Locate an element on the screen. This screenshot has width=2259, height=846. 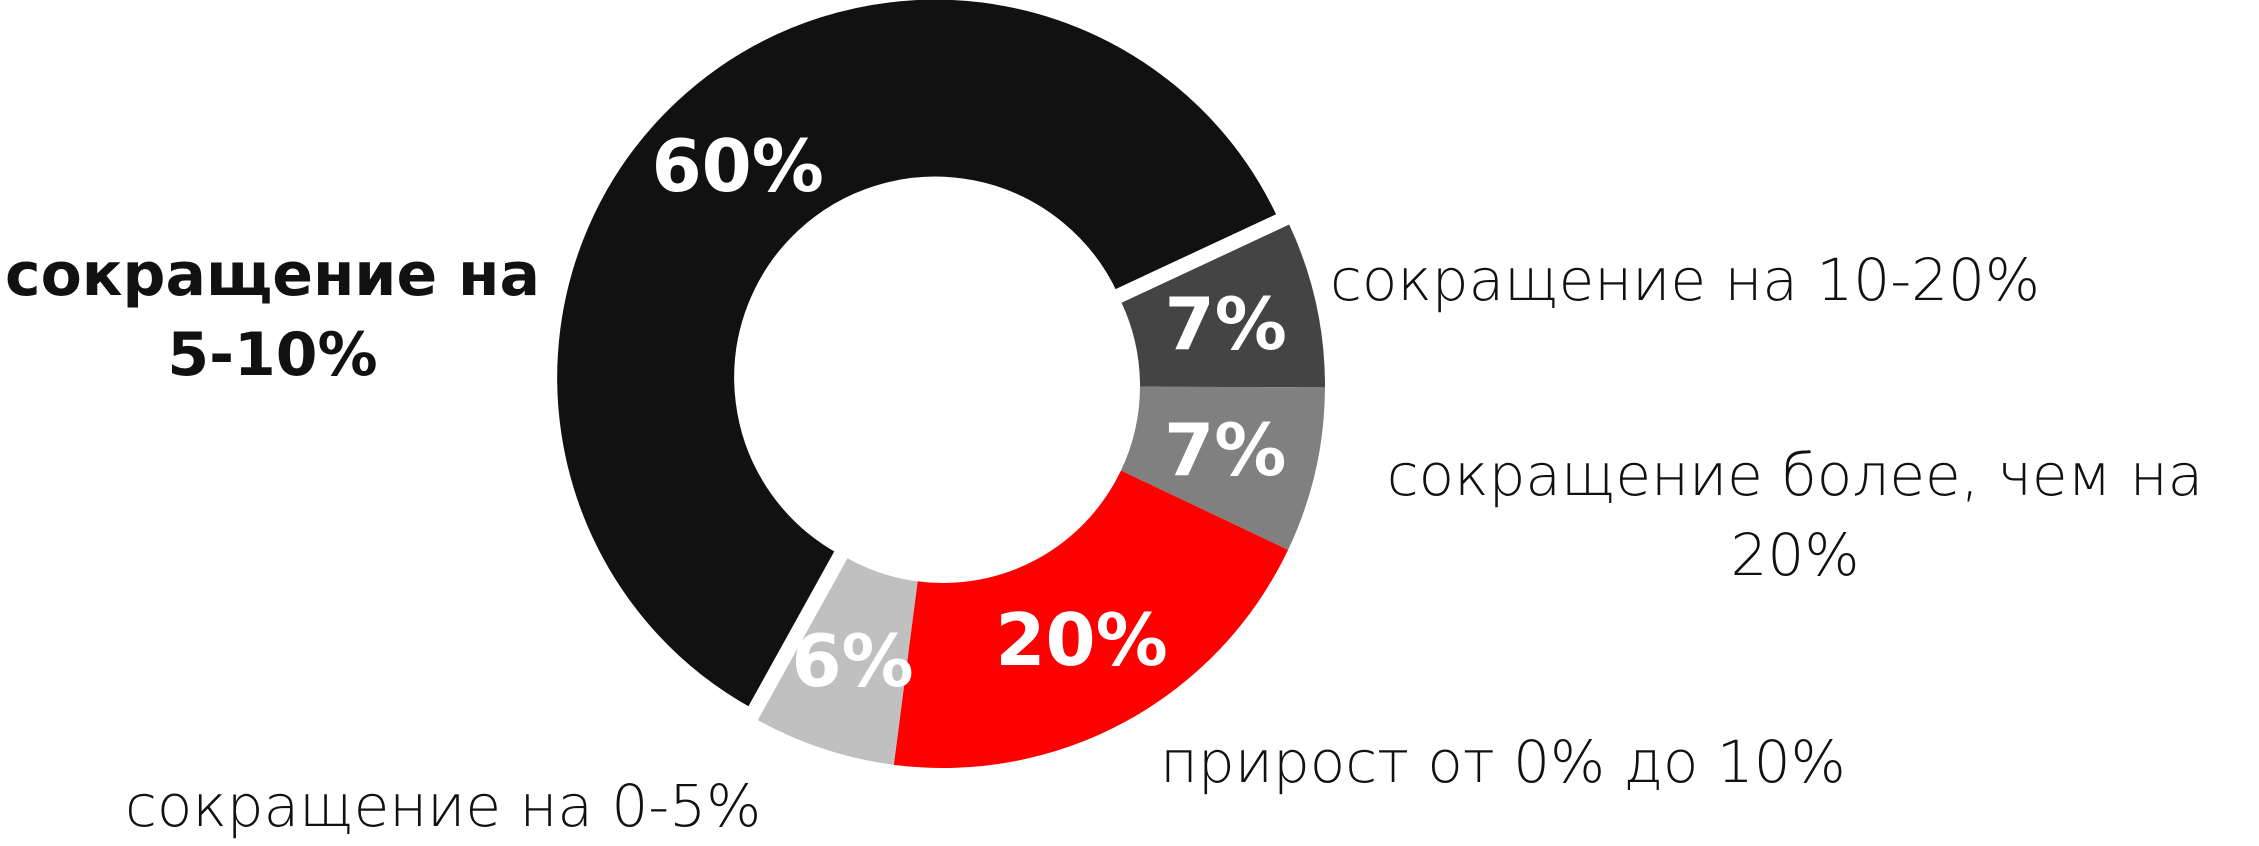
category-label: сокращение более, чем на 20% is located at coordinates (1795, 515).